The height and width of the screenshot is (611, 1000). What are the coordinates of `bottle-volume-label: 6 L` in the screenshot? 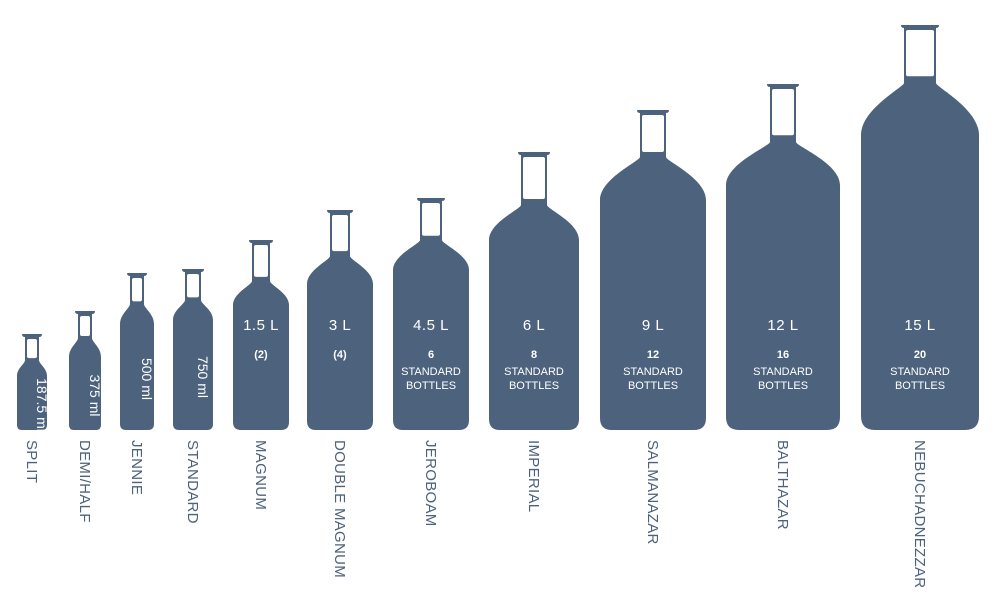 It's located at (534, 325).